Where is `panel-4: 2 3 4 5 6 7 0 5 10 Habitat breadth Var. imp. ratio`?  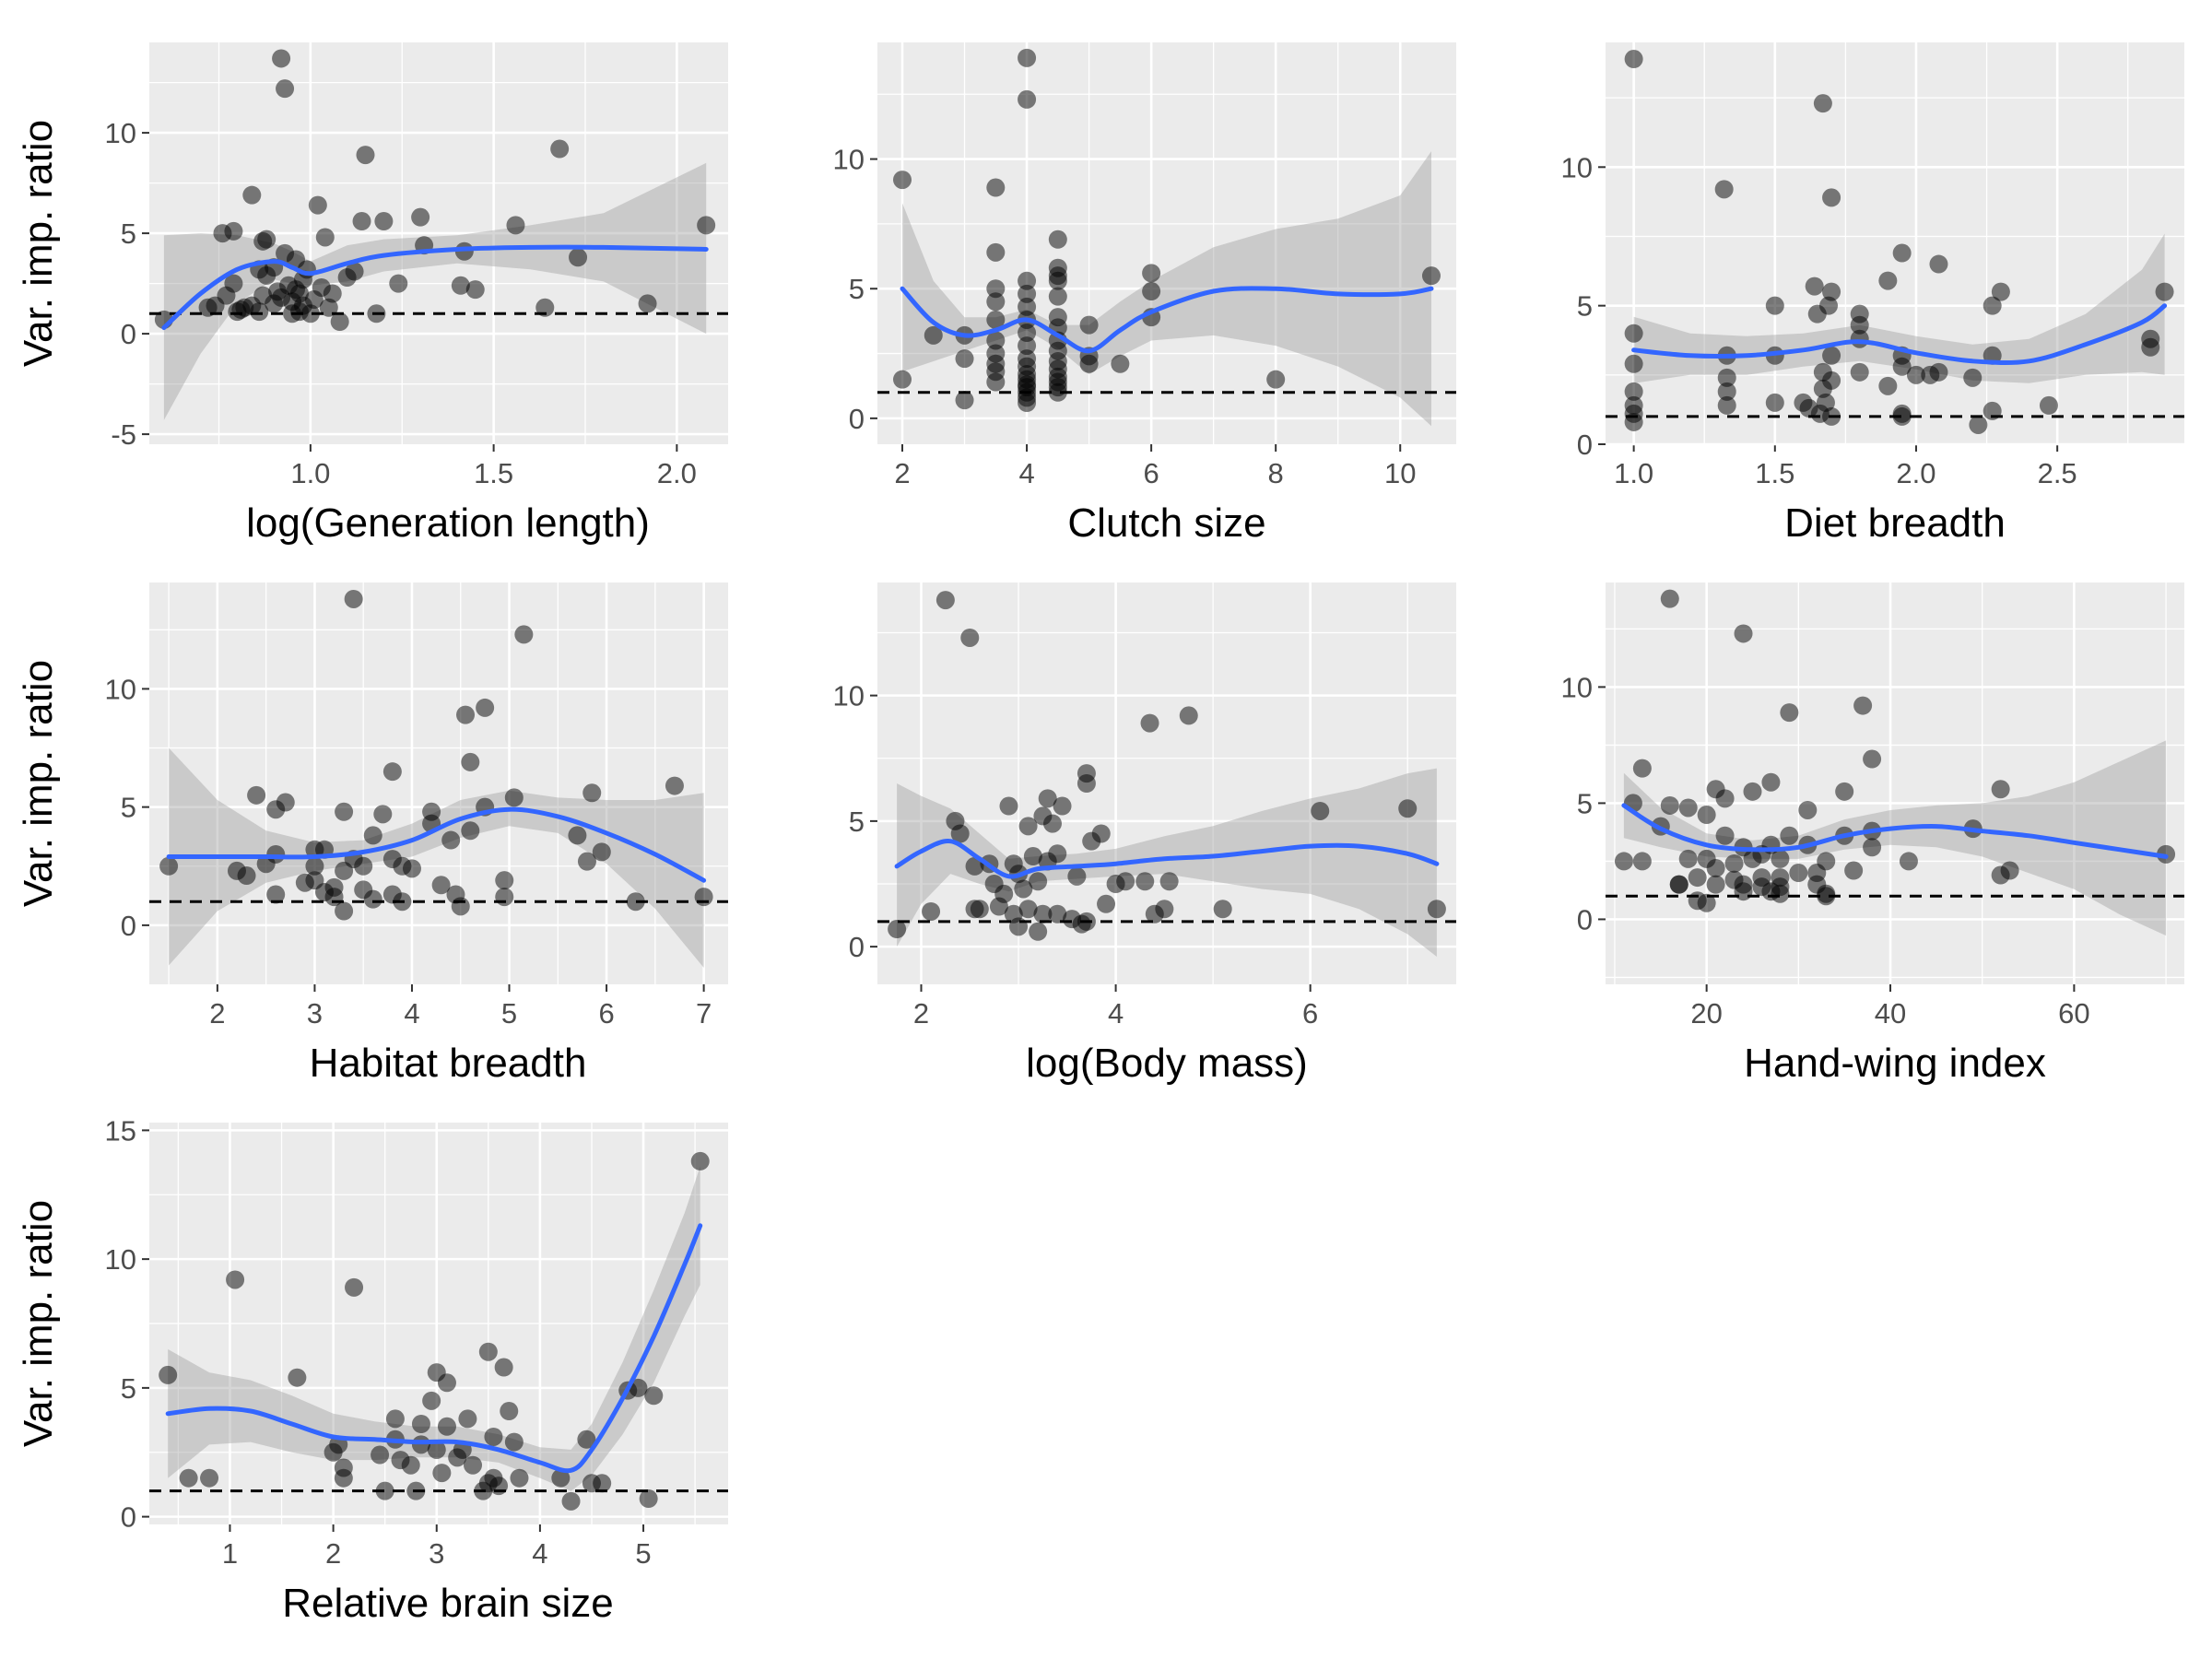
panel-4: 2 3 4 5 6 7 0 5 10 Habitat breadth Var. imp. ratio is located at coordinates (372, 834).